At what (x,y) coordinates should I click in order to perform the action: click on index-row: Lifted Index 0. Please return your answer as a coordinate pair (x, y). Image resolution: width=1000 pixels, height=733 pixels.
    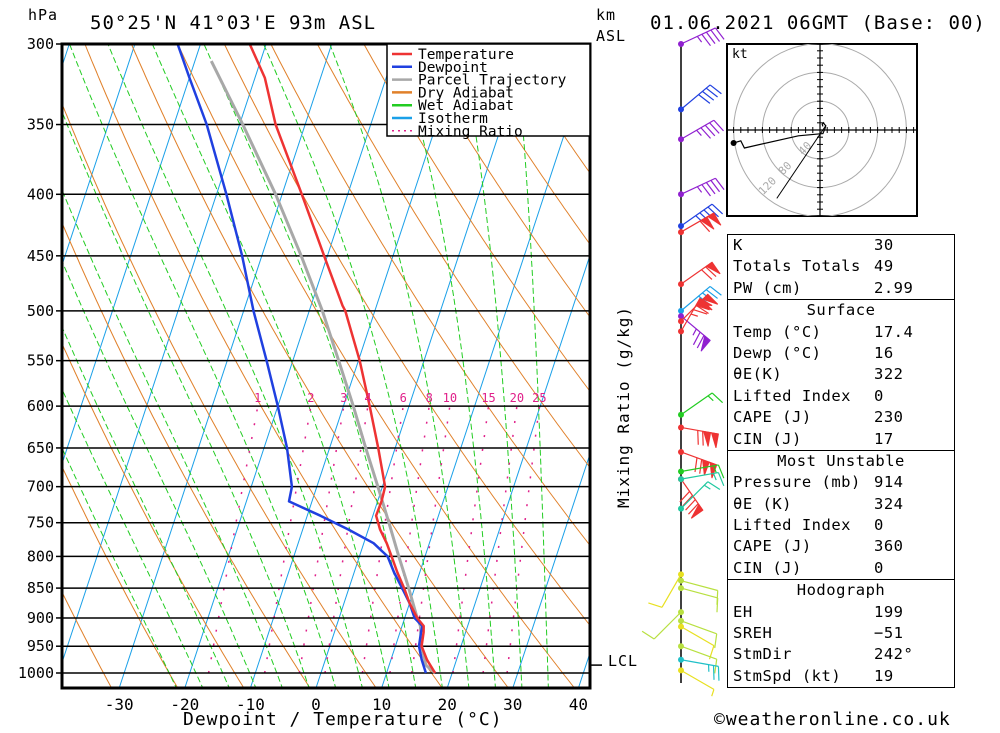
    Looking at the image, I should click on (841, 525).